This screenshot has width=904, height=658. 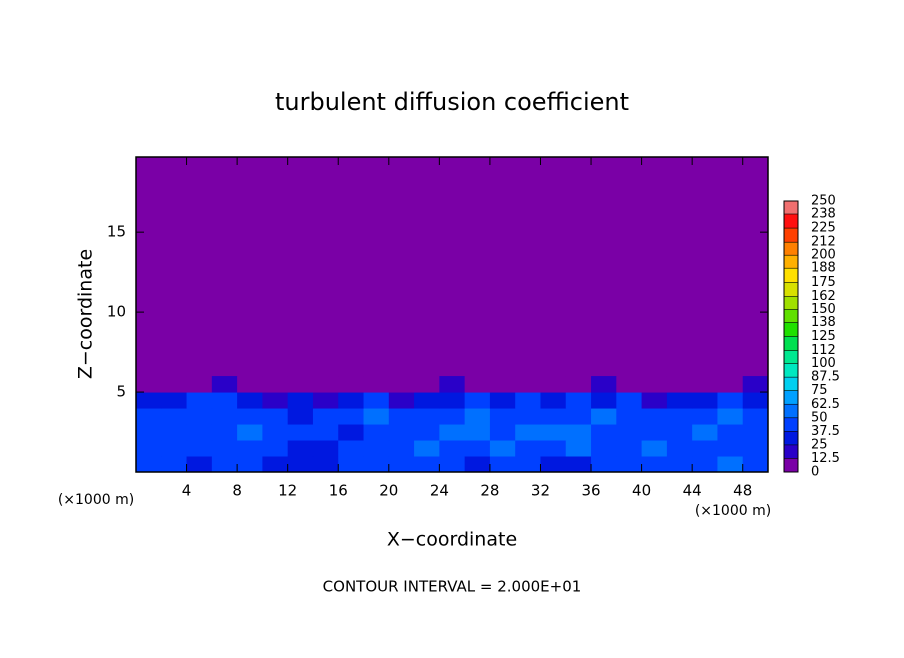 What do you see at coordinates (825, 377) in the screenshot?
I see `colorbar-label: 87.5` at bounding box center [825, 377].